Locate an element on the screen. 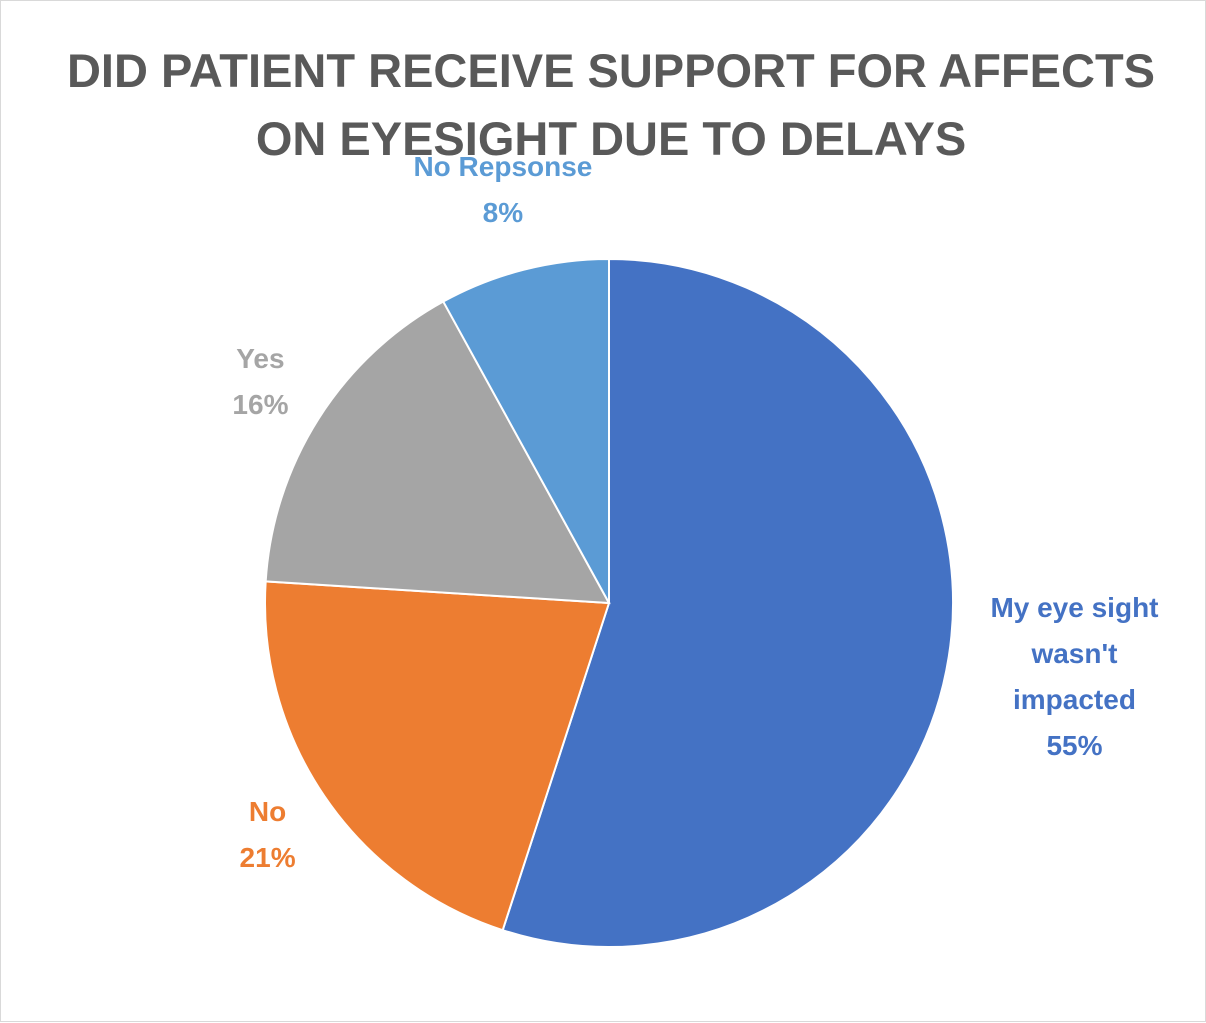 Image resolution: width=1206 pixels, height=1023 pixels. value-label: 21% is located at coordinates (267, 858).